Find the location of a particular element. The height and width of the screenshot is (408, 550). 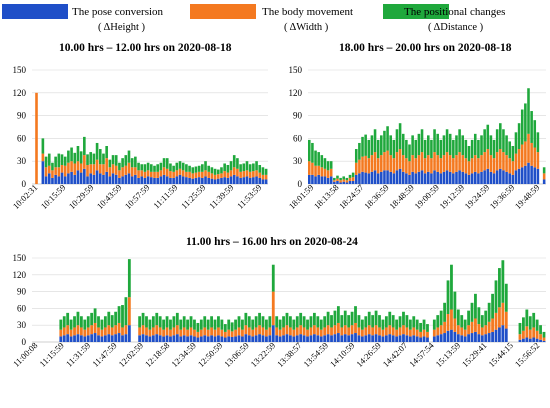

chart-3-ytick-label: 0 is located at coordinates (24, 342).